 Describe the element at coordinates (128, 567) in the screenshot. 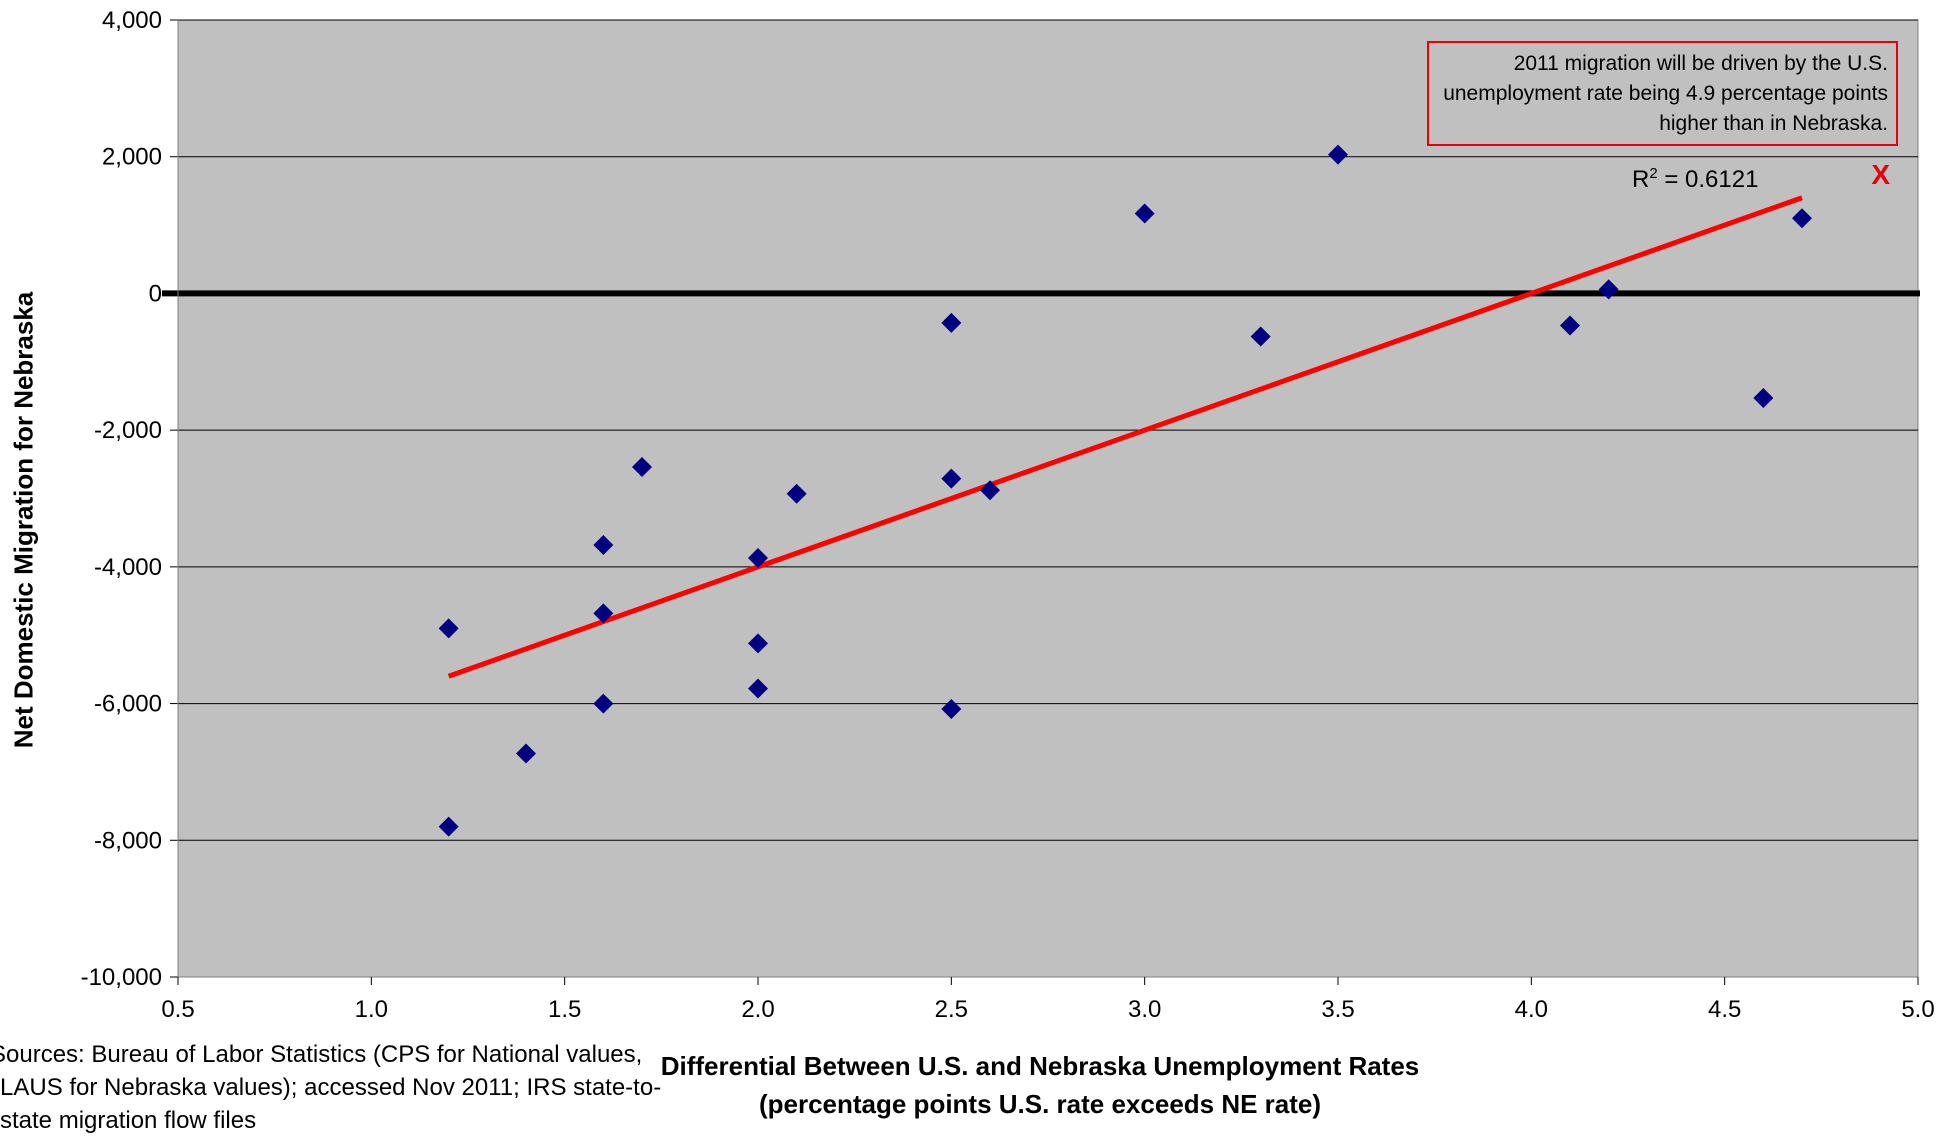

I see `y-tick-label: -4,000` at that location.